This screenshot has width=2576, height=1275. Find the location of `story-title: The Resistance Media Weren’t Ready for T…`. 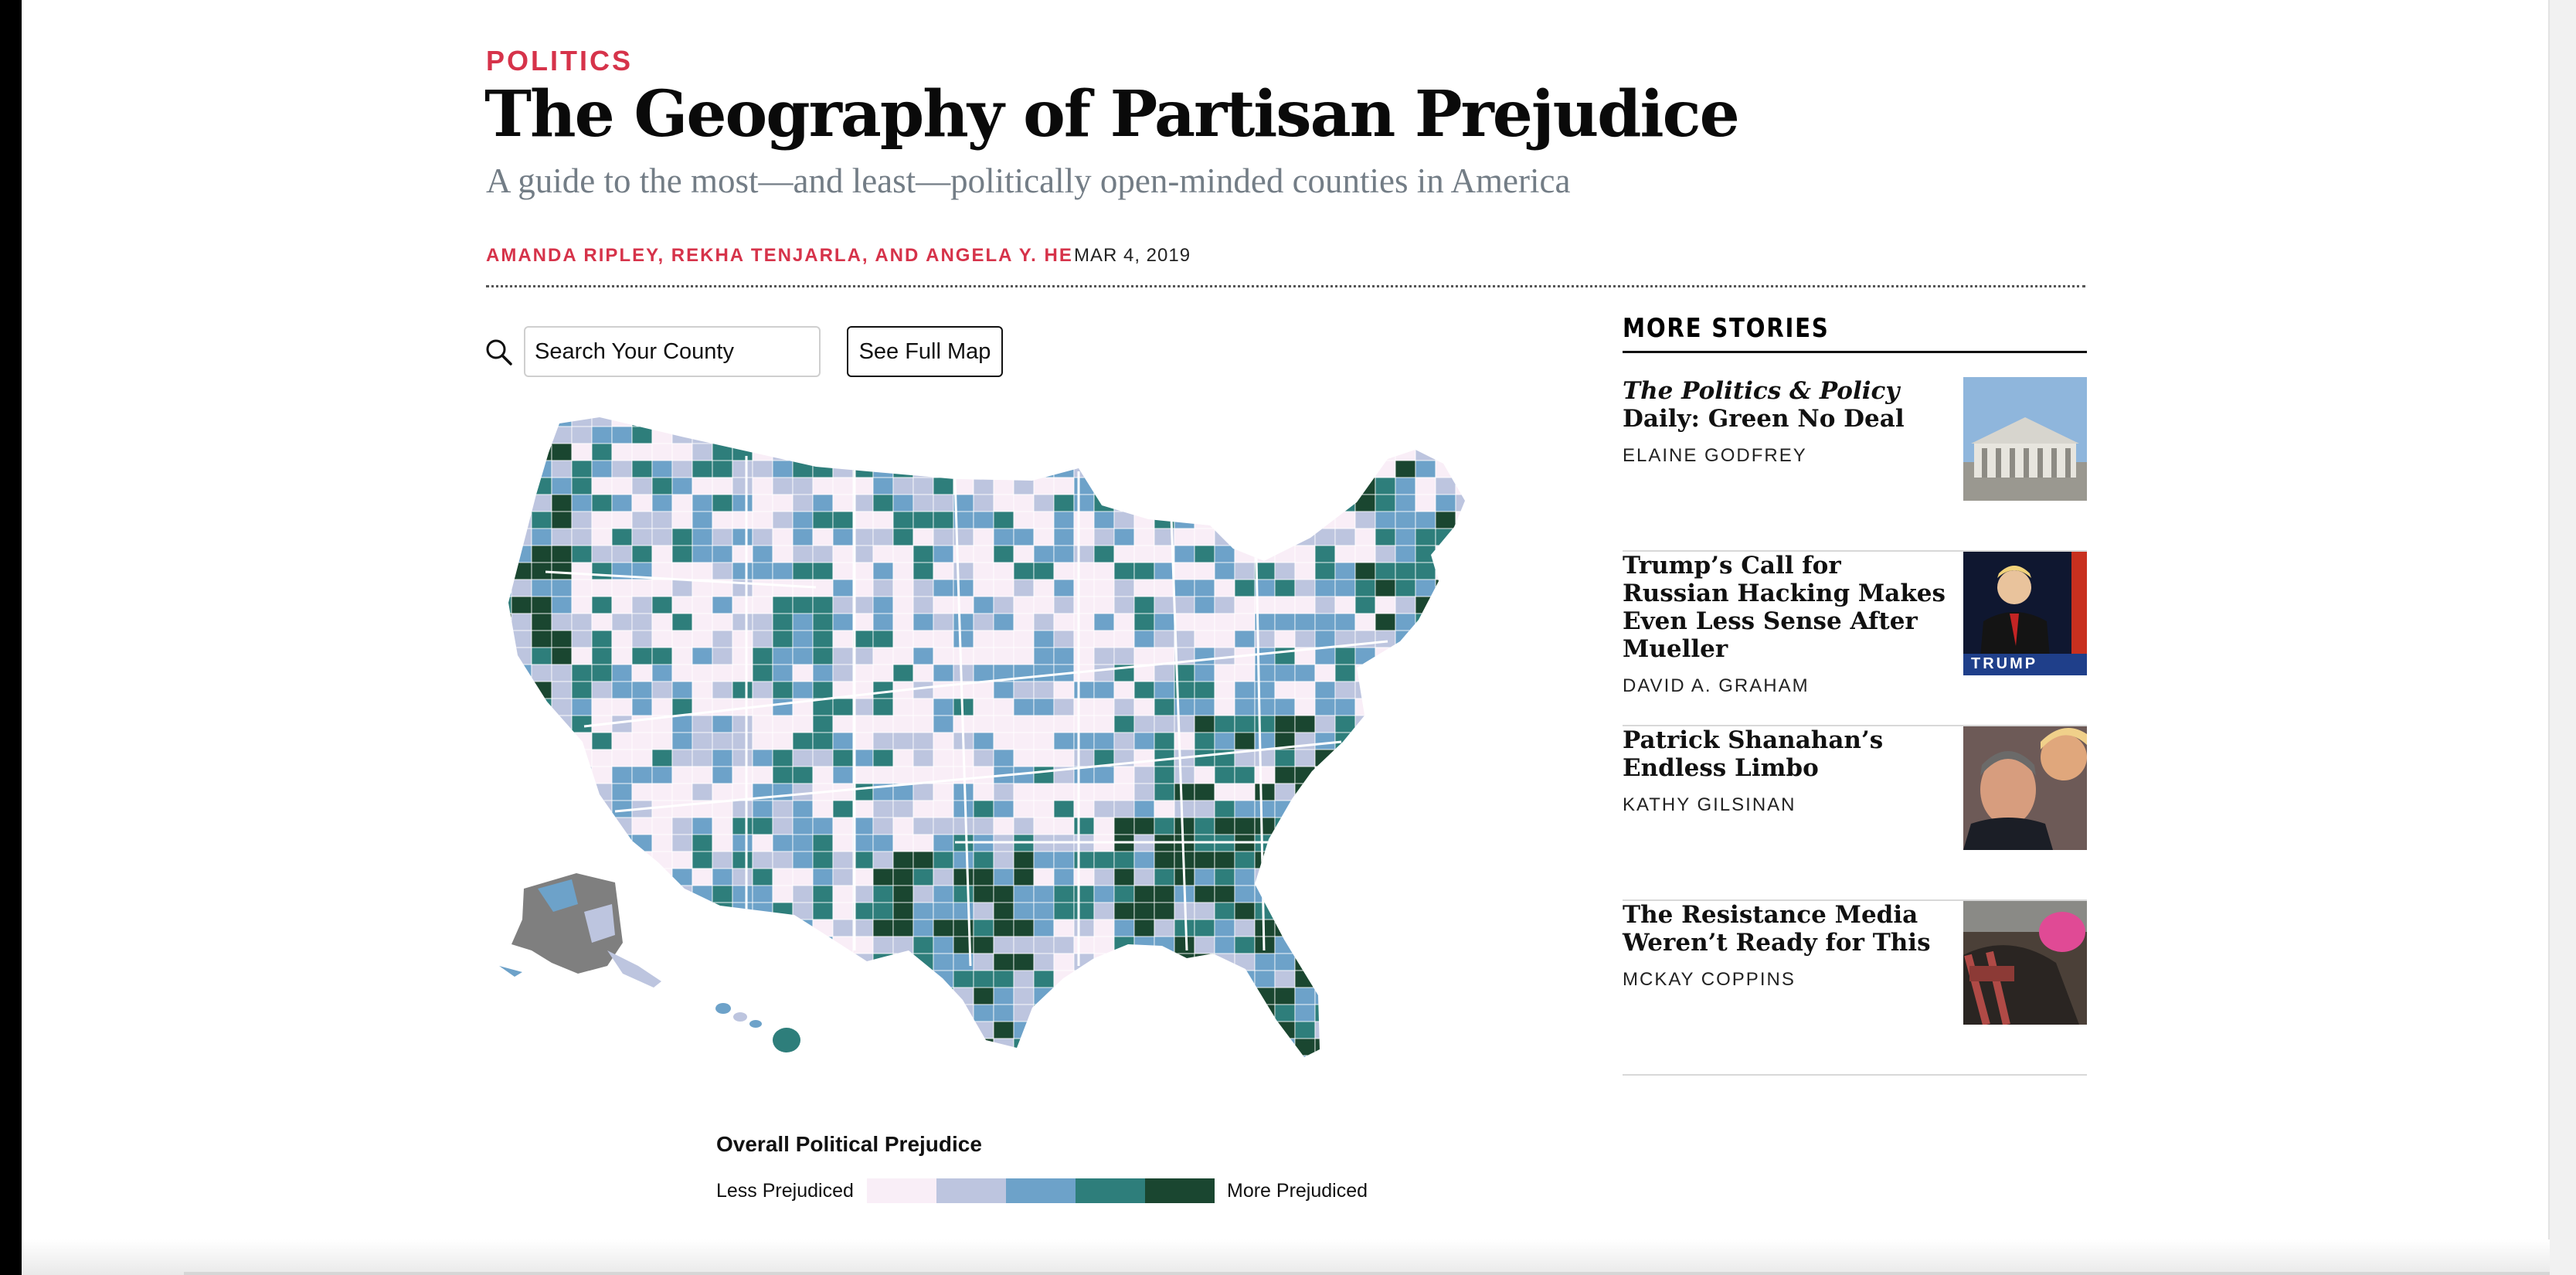

story-title: The Resistance Media Weren’t Ready for T… is located at coordinates (1789, 947).